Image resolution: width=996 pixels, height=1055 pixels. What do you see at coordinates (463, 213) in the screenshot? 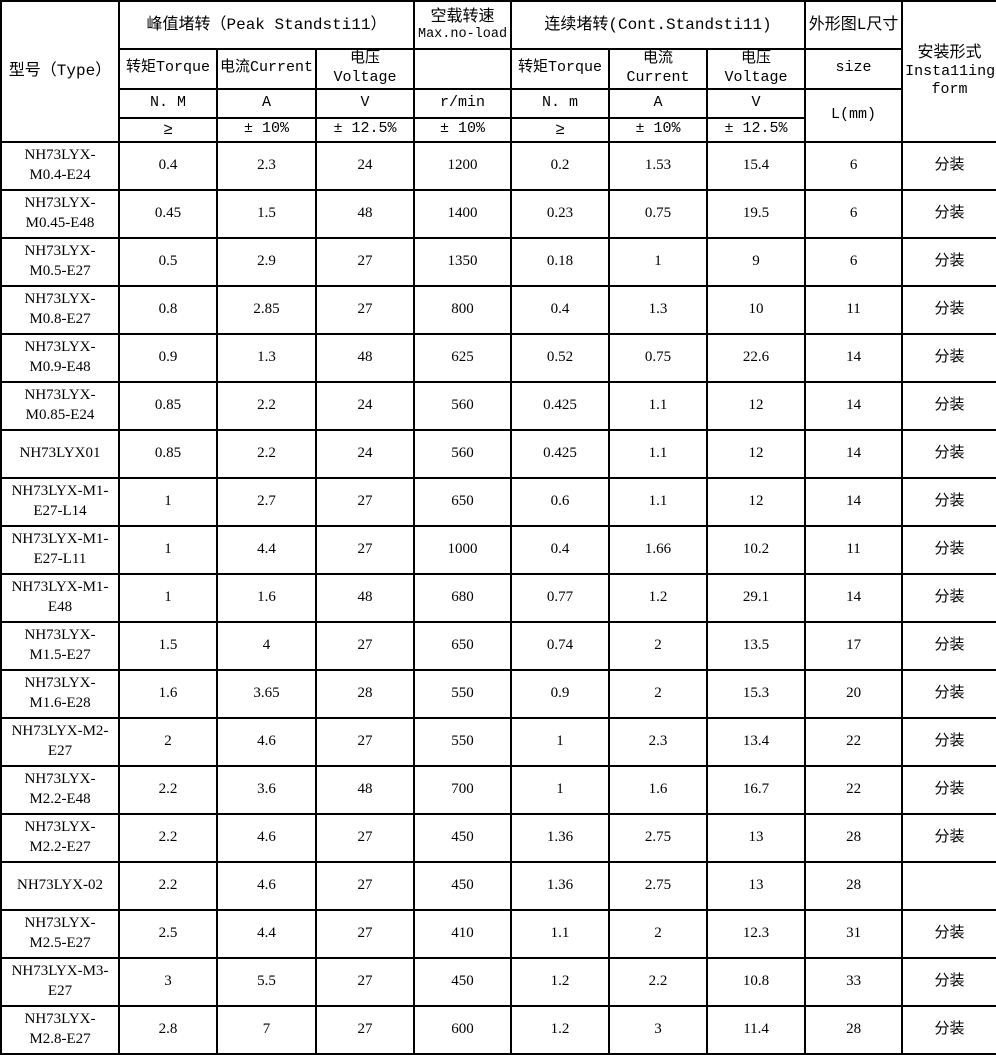
I see `noload-speed-cell: 1400` at bounding box center [463, 213].